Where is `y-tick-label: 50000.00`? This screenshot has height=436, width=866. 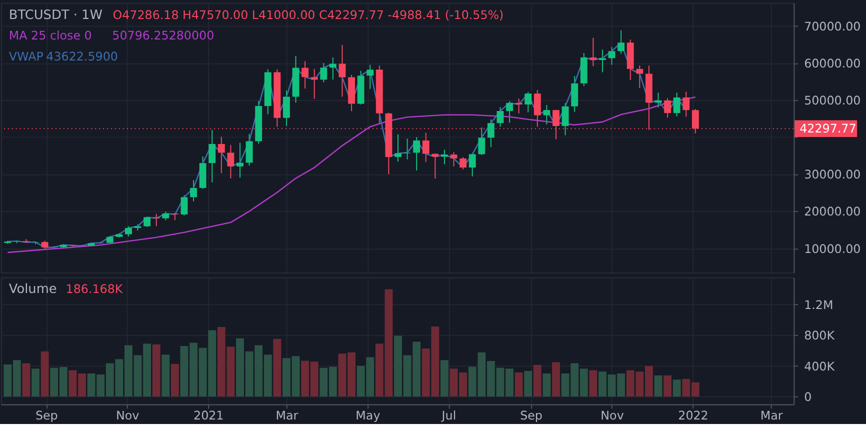 y-tick-label: 50000.00 is located at coordinates (832, 101).